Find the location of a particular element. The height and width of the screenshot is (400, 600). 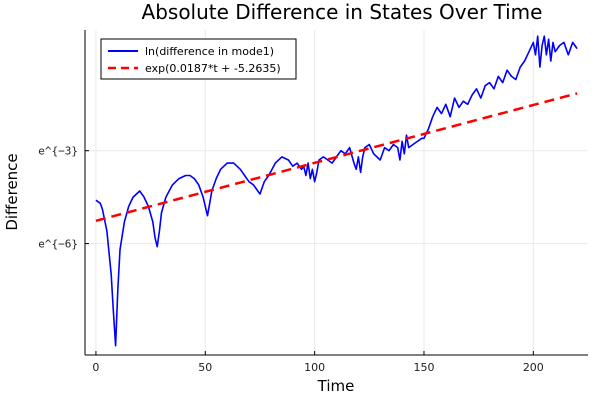

legend-label-series-1: ln(difference in mode1) is located at coordinates (209, 51).